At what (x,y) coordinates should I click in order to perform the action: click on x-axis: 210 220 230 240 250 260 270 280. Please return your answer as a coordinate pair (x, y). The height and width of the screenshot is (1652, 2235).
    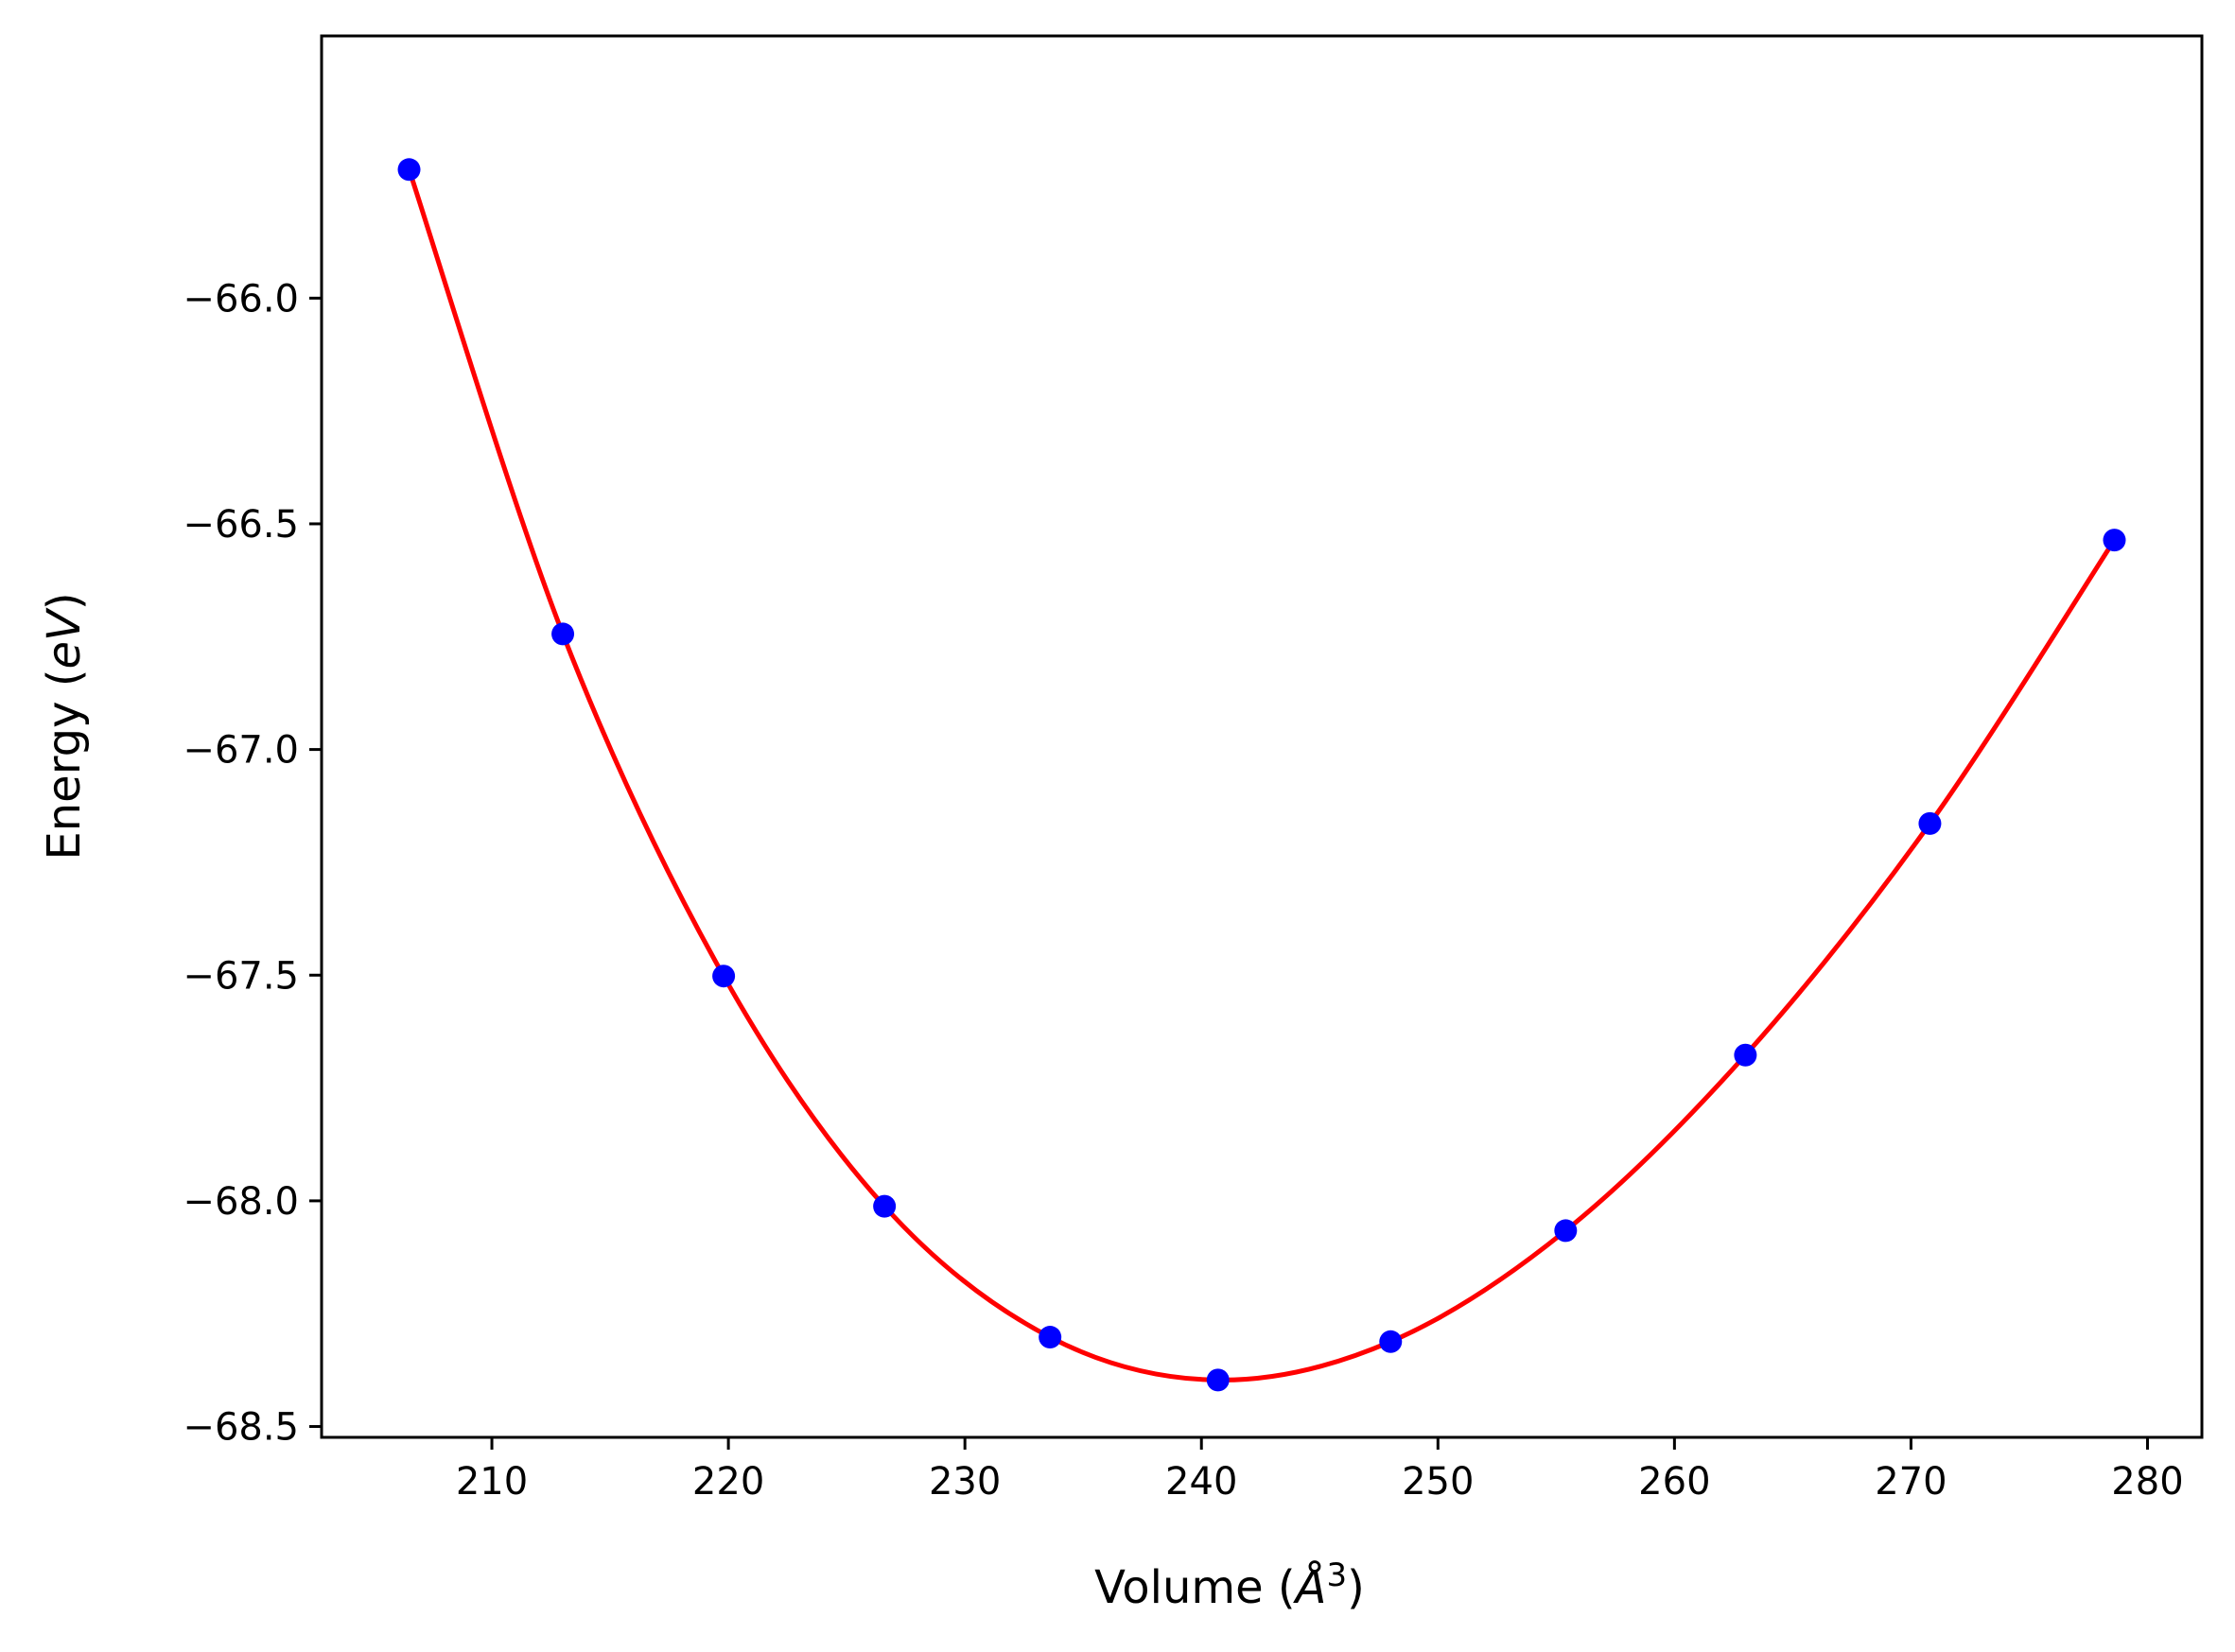
    Looking at the image, I should click on (1320, 1471).